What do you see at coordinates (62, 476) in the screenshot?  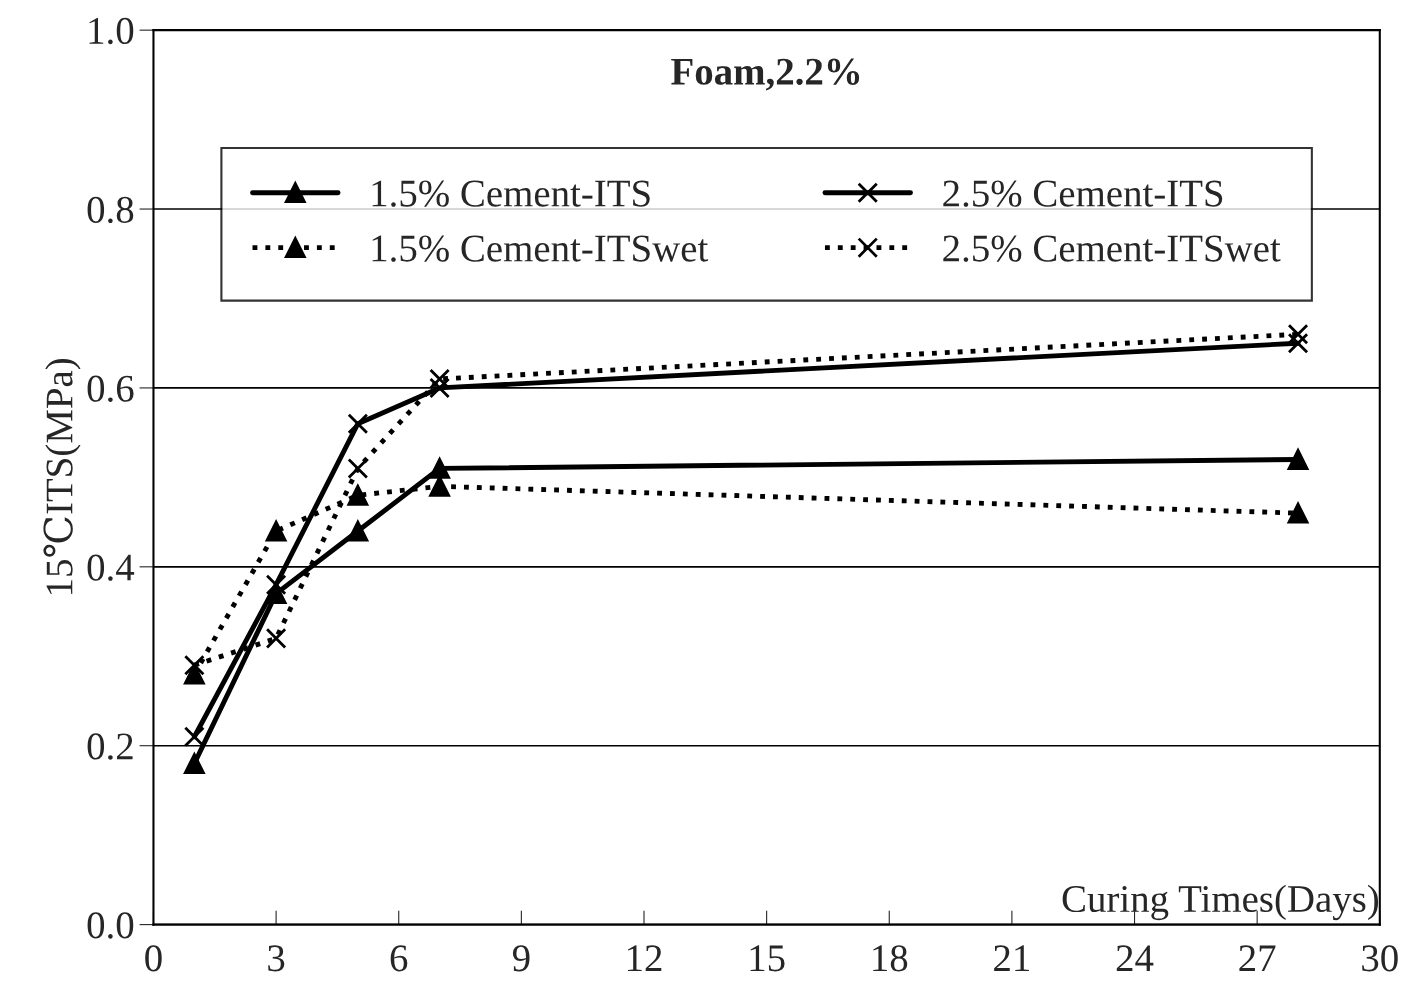 I see `y-axis-title: 15℃ITS(MPa)` at bounding box center [62, 476].